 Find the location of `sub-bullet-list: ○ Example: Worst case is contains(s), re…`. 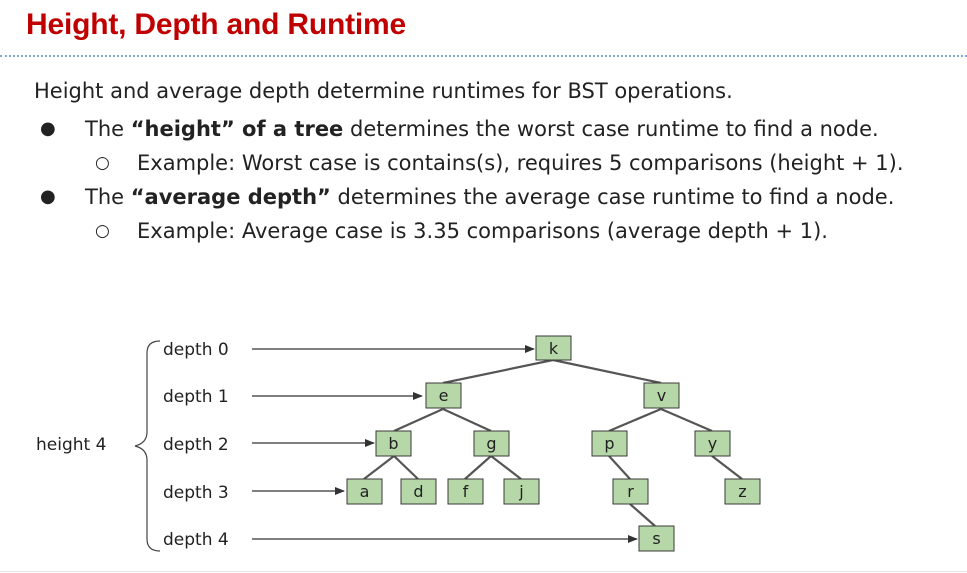

sub-bullet-list: ○ Example: Worst case is contains(s), re… is located at coordinates (524, 163).